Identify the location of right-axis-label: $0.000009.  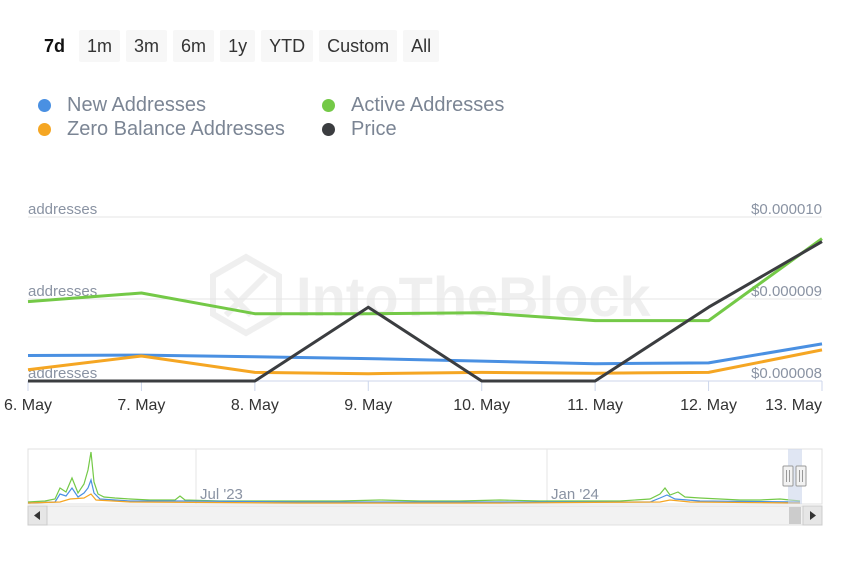
(786, 291).